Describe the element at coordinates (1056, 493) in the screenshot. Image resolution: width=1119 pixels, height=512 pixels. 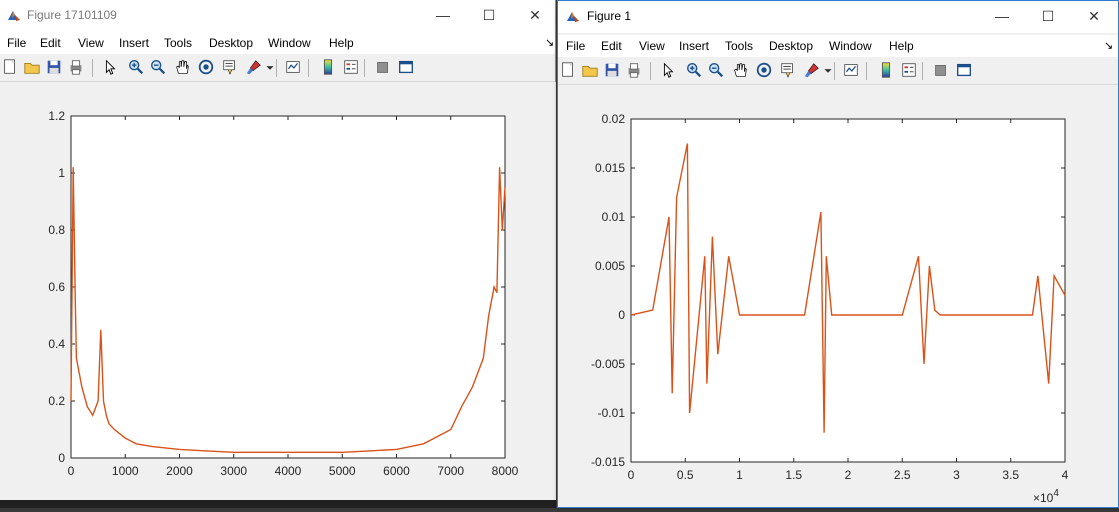
I see `x-exponent-power: 4` at that location.